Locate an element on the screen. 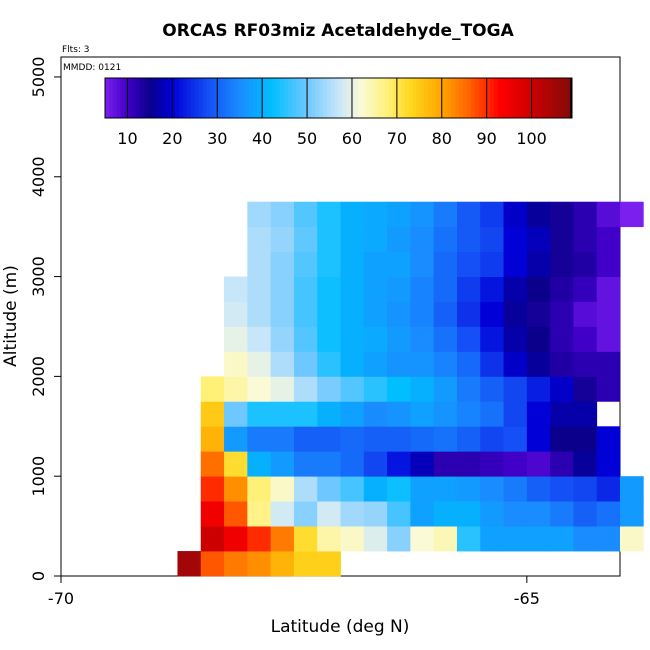 The image size is (650, 650). x-tick-label: -65 is located at coordinates (527, 598).